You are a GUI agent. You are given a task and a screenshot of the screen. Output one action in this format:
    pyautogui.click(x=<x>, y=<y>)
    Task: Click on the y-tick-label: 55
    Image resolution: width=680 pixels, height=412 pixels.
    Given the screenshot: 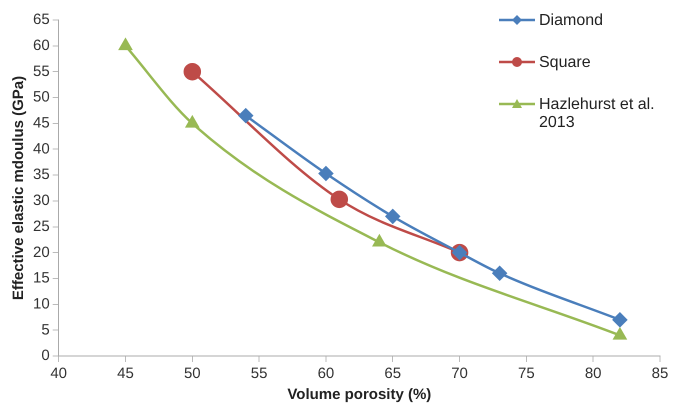 What is the action you would take?
    pyautogui.click(x=41, y=71)
    